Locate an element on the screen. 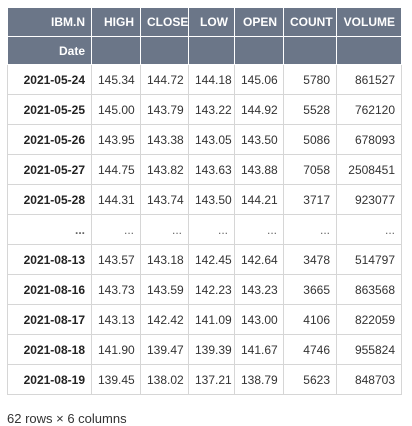 The width and height of the screenshot is (412, 426). cell-low: 143.05 is located at coordinates (211, 139).